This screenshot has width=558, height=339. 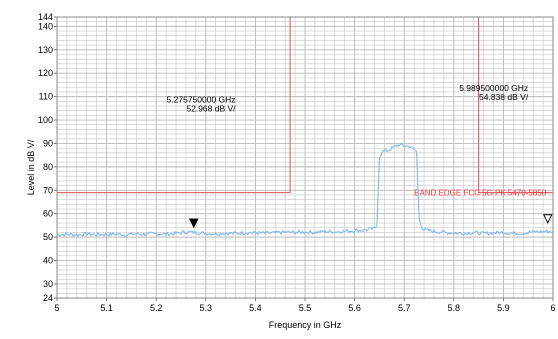 What do you see at coordinates (454, 308) in the screenshot?
I see `x-tick-label: 5.8` at bounding box center [454, 308].